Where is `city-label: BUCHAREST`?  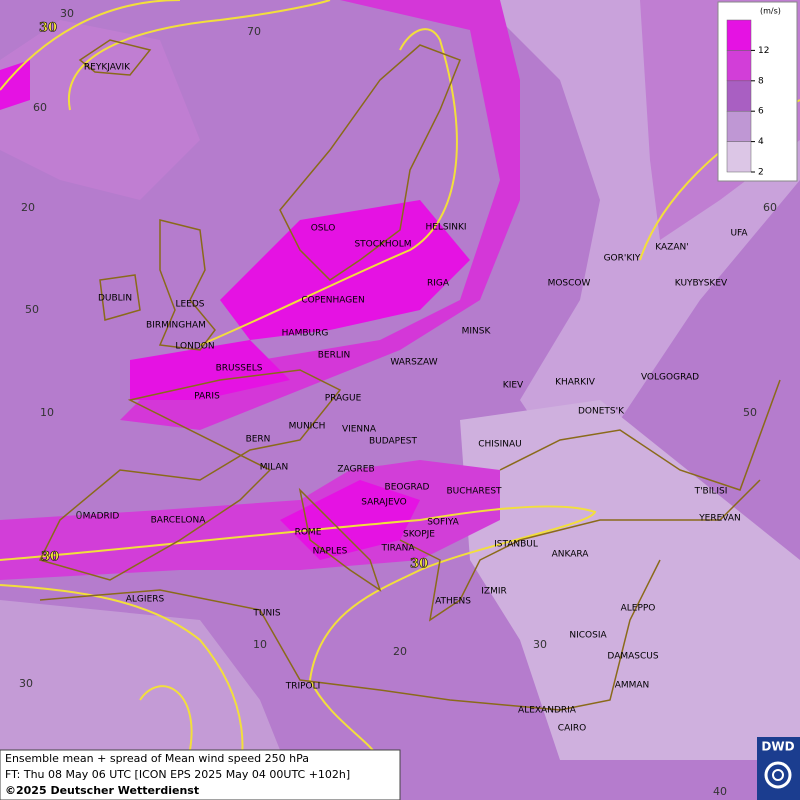
city-label: BUCHAREST is located at coordinates (474, 492).